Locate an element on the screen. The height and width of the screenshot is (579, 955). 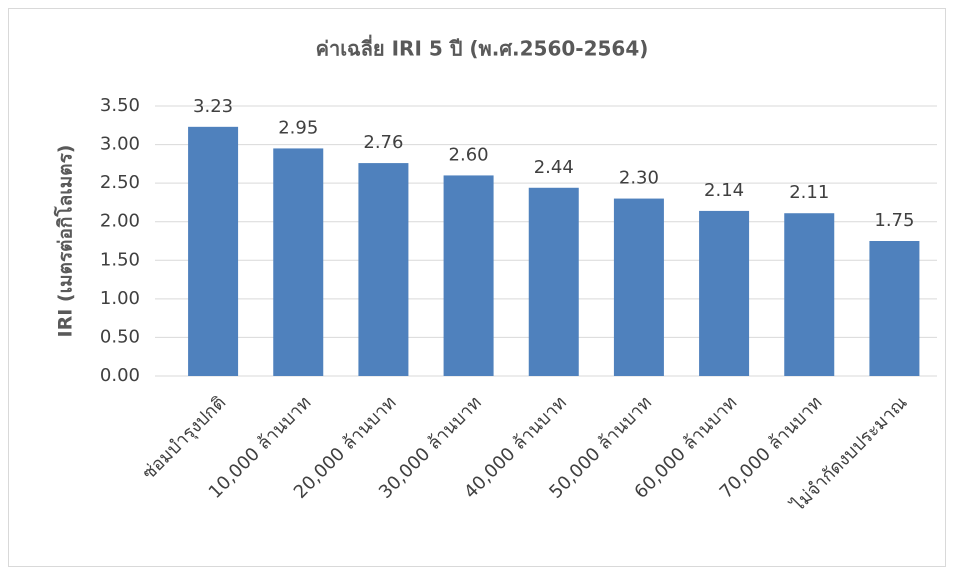
data-label: 2.95 is located at coordinates (298, 127).